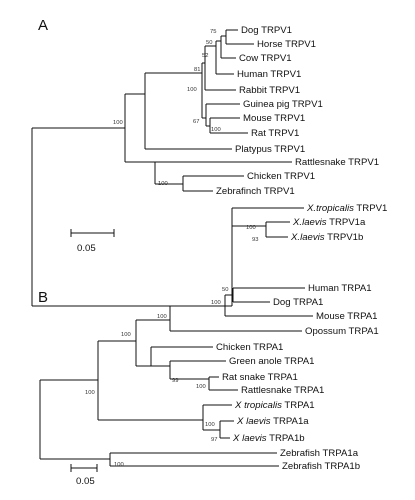 This screenshot has width=415, height=500. What do you see at coordinates (255, 240) in the screenshot?
I see `bootstrap-value: 93` at bounding box center [255, 240].